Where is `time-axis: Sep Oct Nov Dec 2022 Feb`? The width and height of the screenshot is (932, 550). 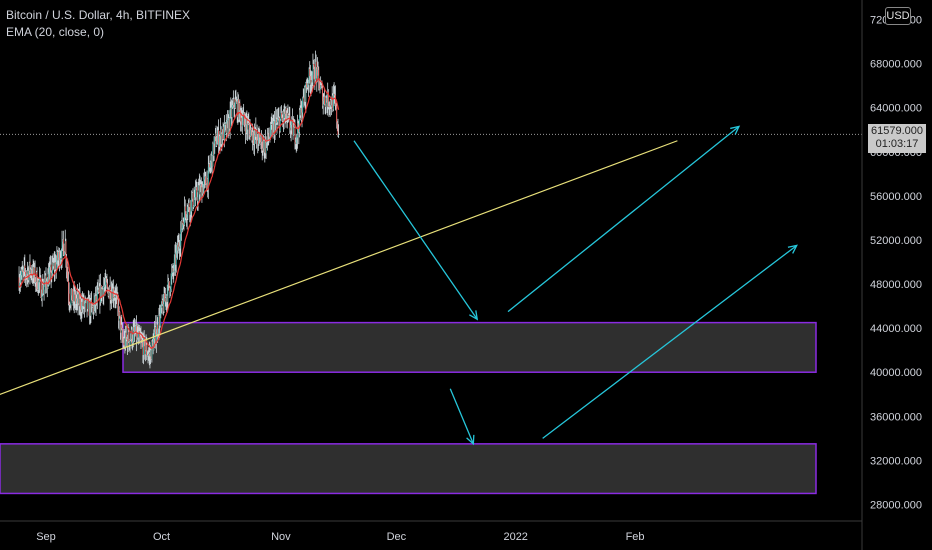 time-axis: Sep Oct Nov Dec 2022 Feb is located at coordinates (340, 537).